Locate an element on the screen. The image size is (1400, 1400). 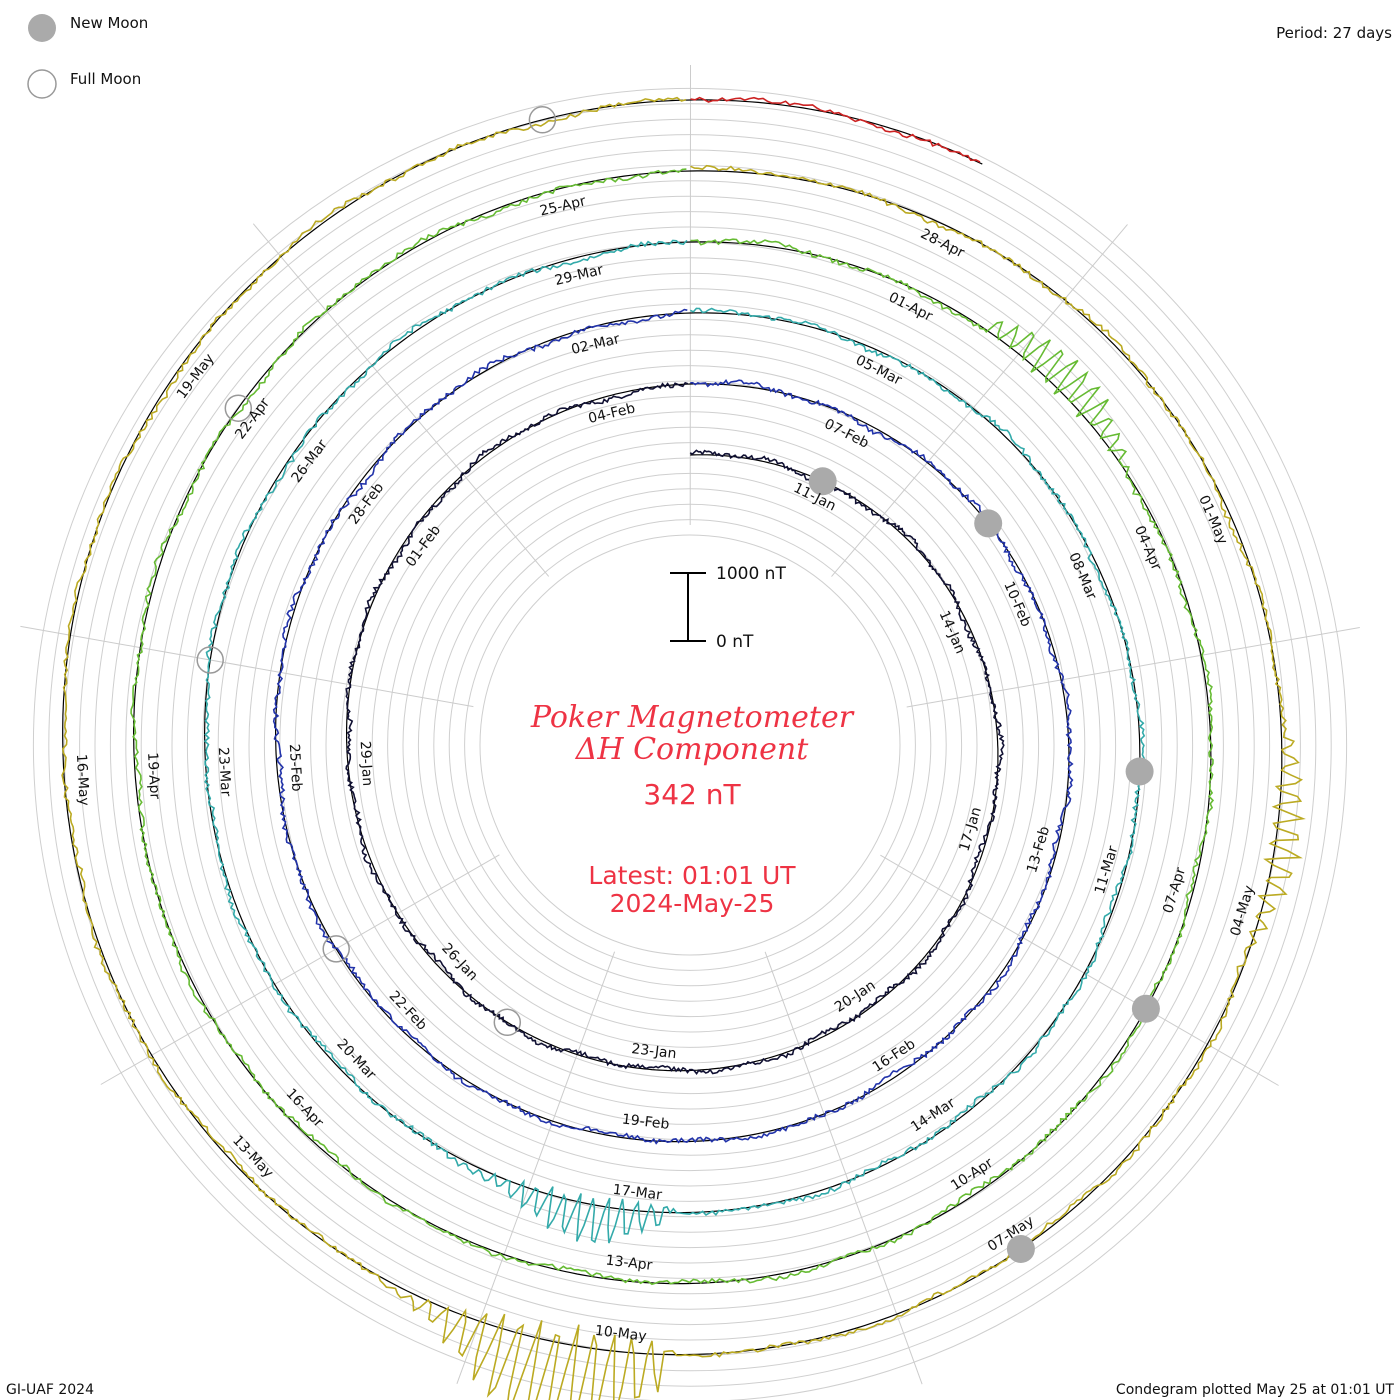
date-label: 16-Apr is located at coordinates (305, 1108).